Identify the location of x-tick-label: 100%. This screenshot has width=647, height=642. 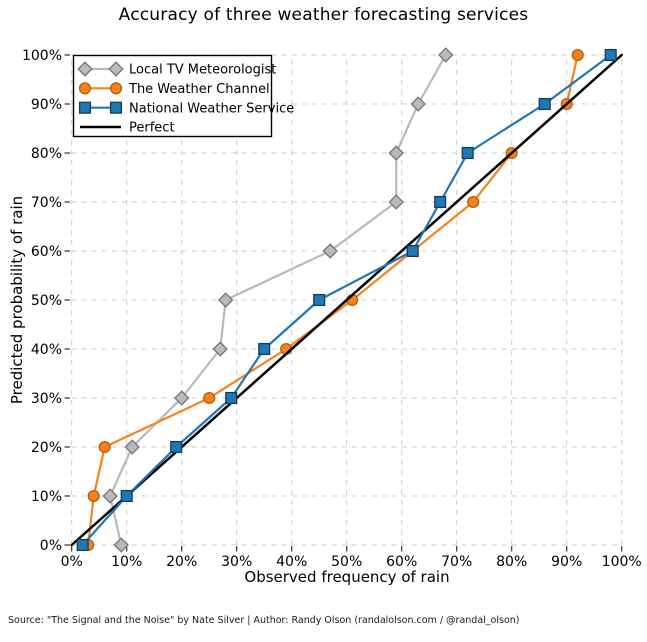
(622, 562).